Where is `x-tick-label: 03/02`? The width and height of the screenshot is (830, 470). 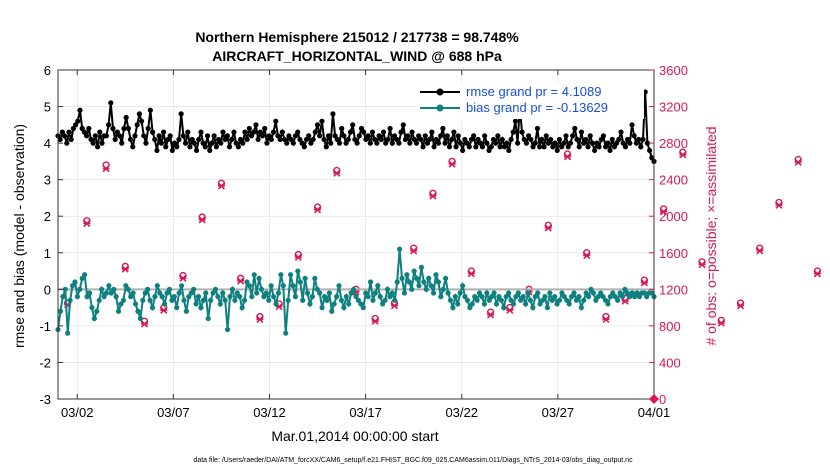 x-tick-label: 03/02 is located at coordinates (77, 412).